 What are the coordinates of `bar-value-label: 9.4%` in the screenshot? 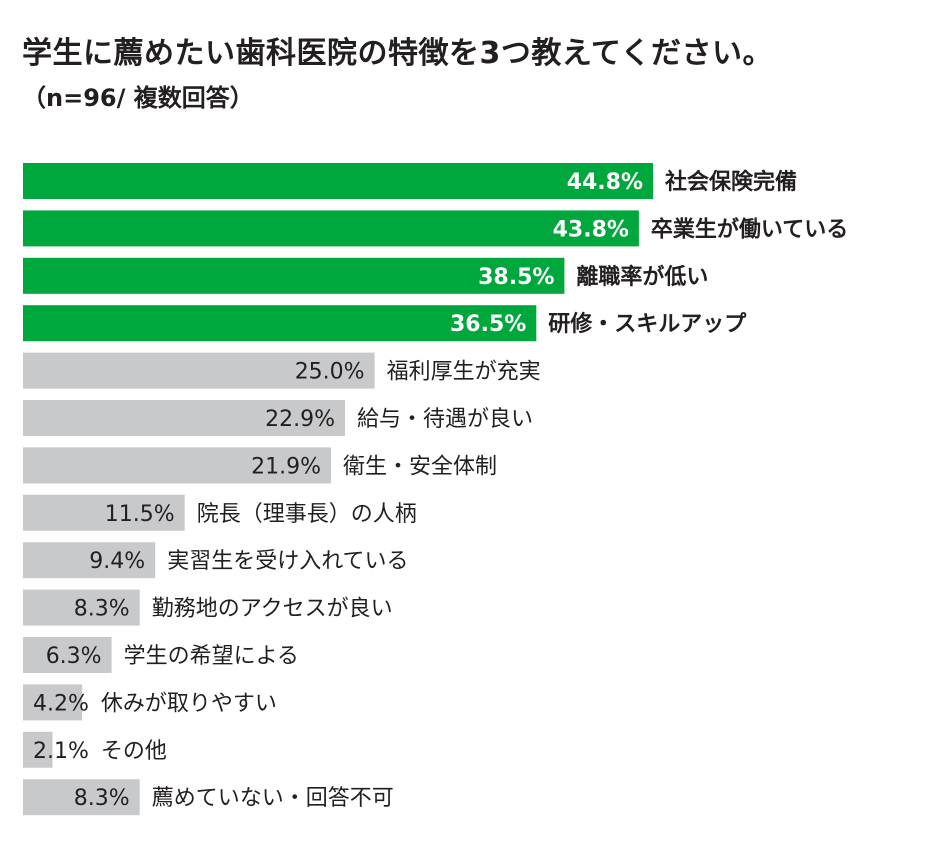 It's located at (117, 561).